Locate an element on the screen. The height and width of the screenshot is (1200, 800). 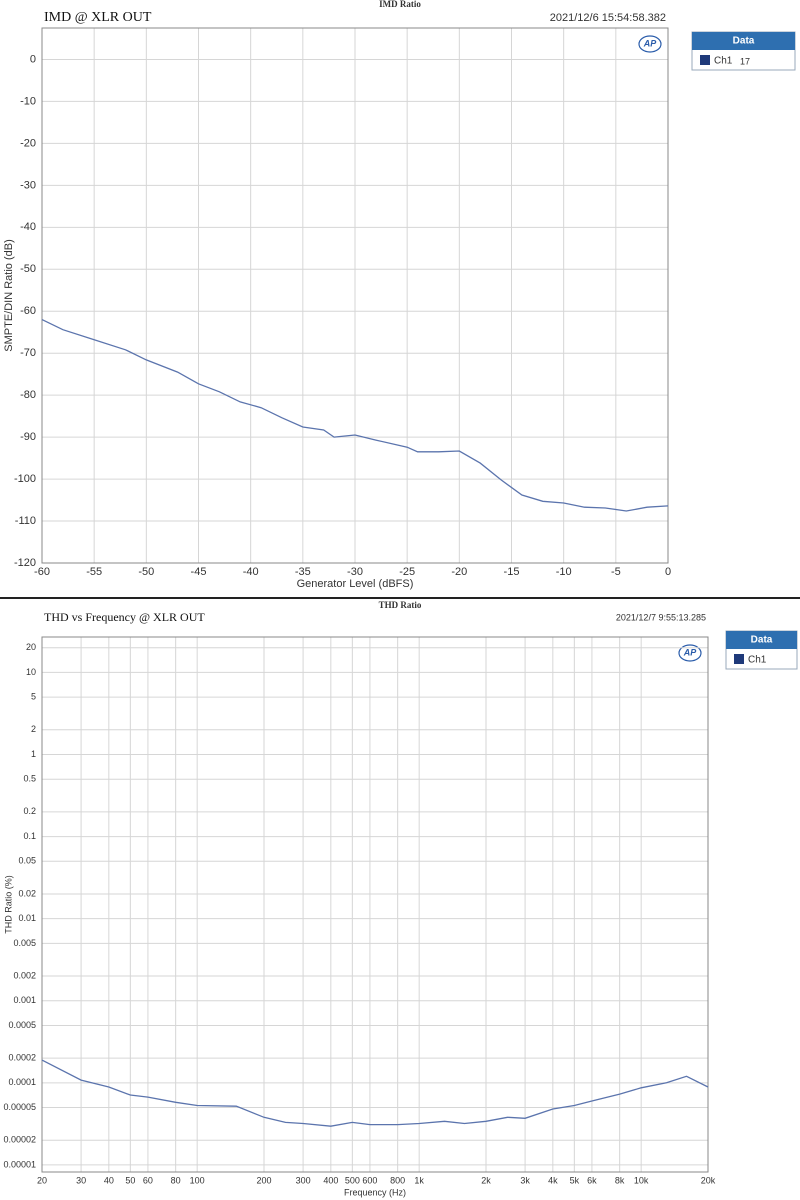
y-tick-label: 0.0001 is located at coordinates (22, 1082).